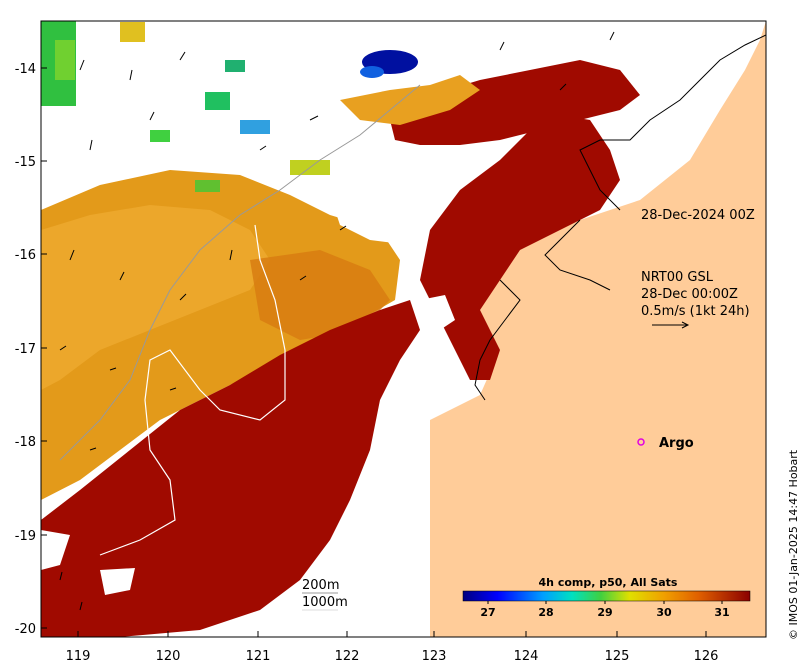  I want to click on x-tick-label: 121, so click(258, 656).